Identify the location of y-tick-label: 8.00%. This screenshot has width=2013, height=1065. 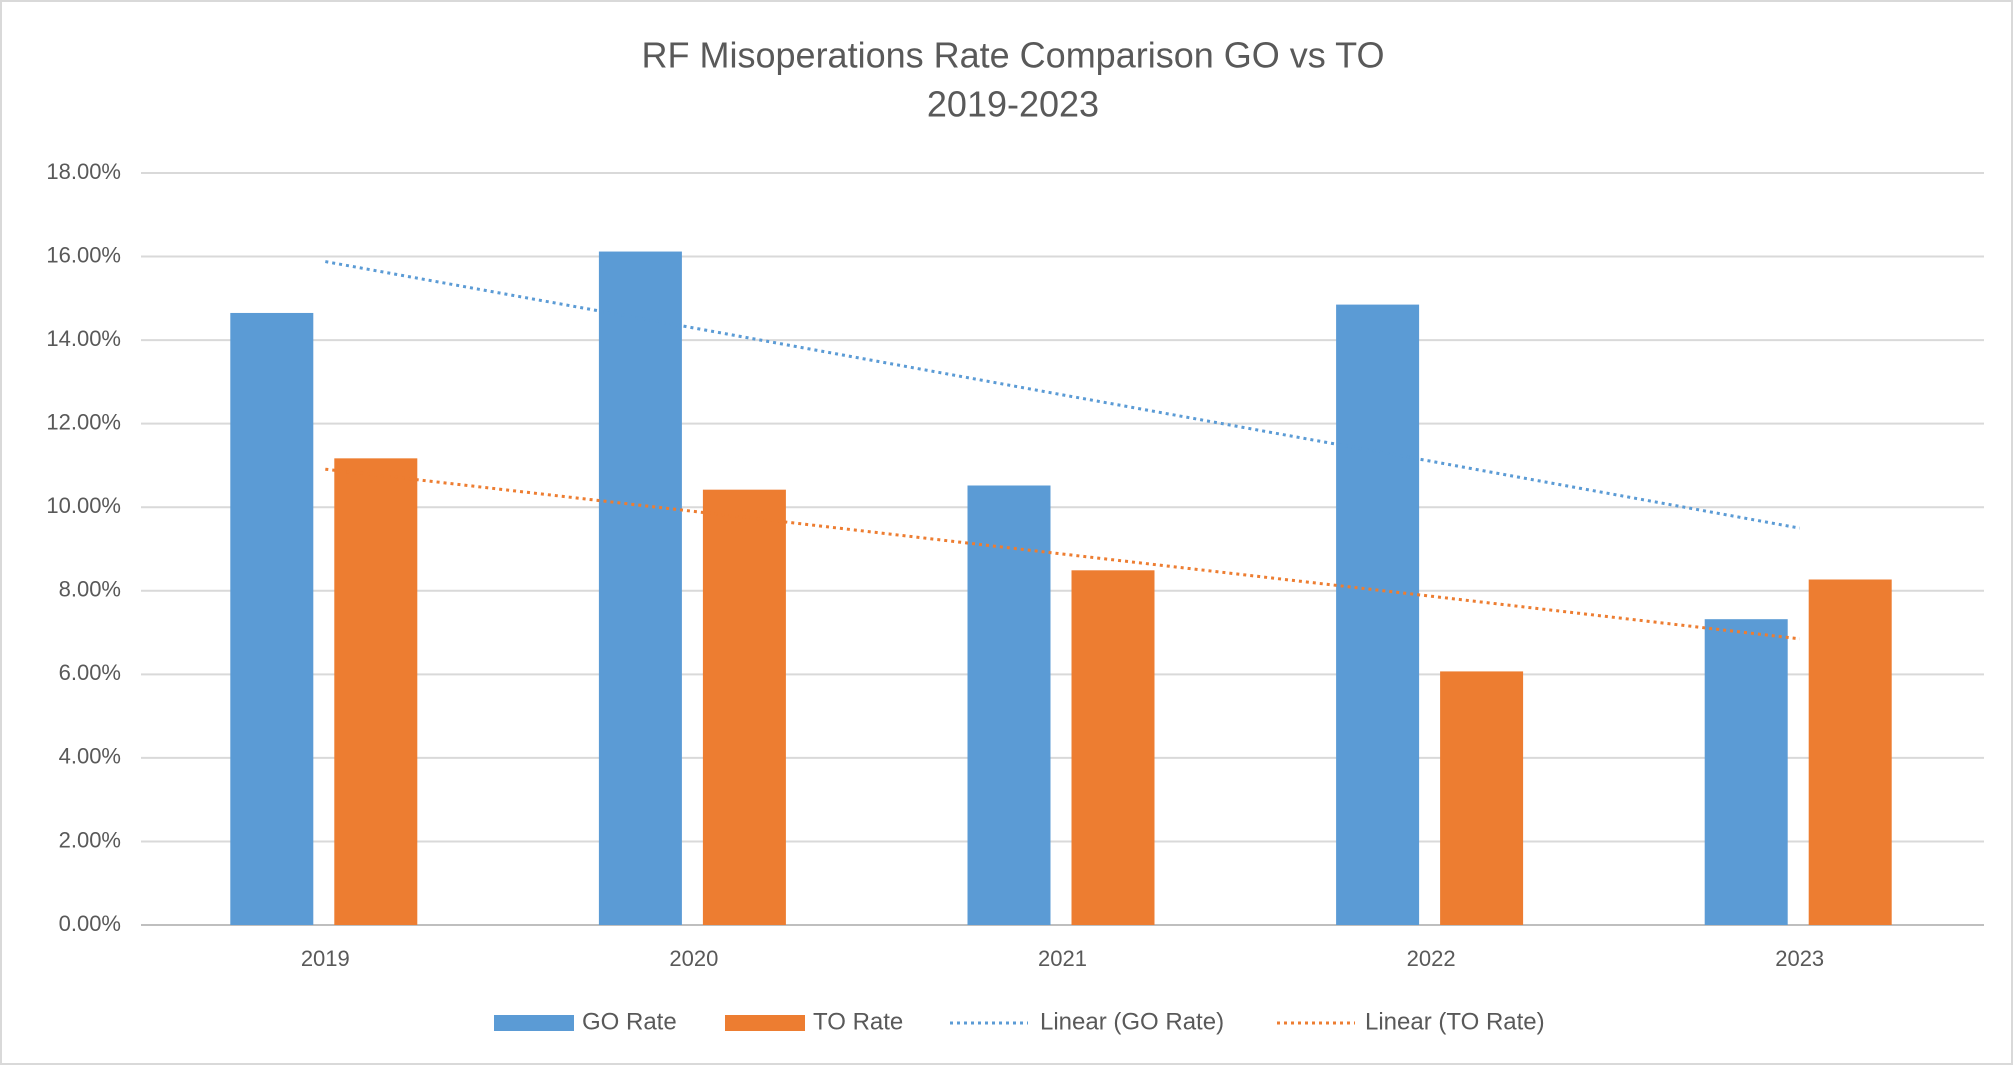
(90, 589).